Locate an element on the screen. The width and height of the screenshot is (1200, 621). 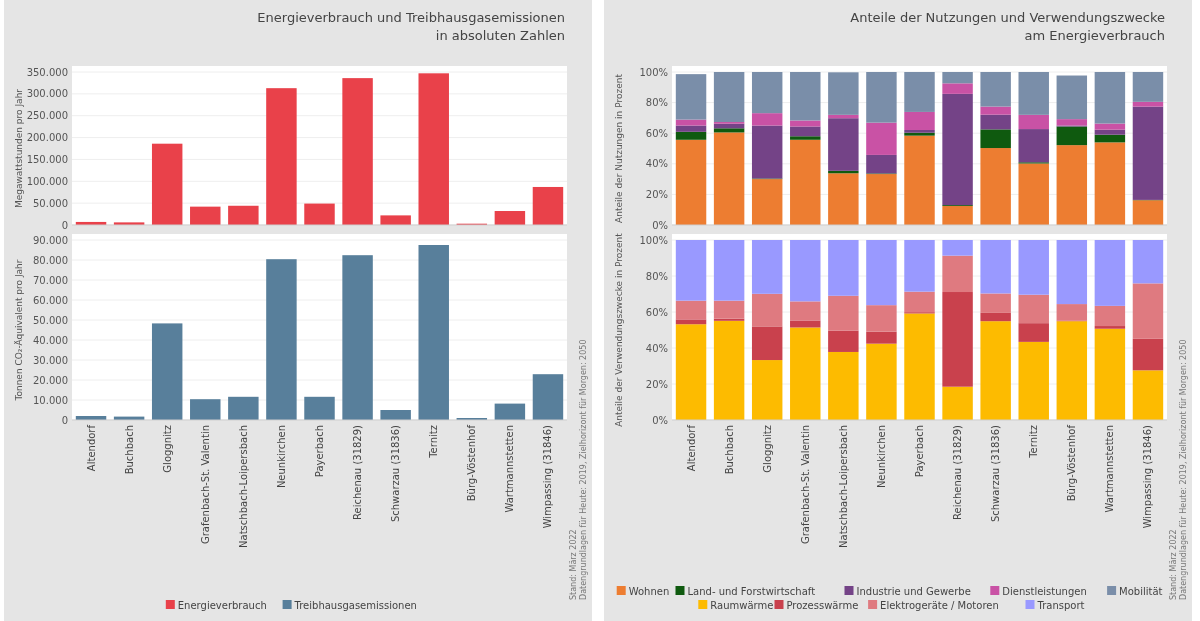
y-axis-title: Megawattstunden pro Jahr is located at coordinates (19, 148).